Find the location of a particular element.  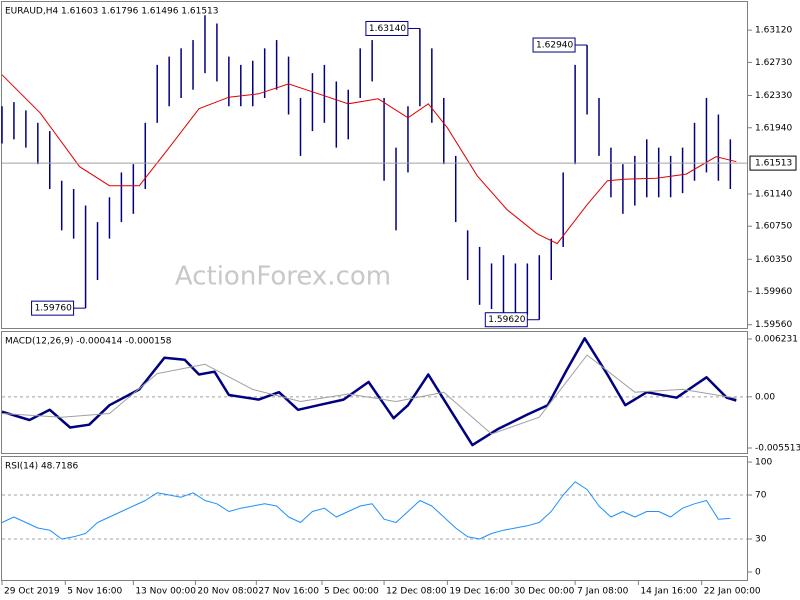

y-tick-label: 1.59560 is located at coordinates (773, 325).